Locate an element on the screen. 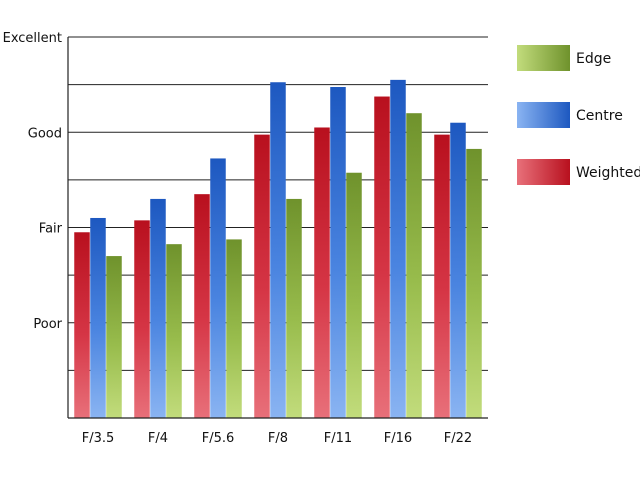 The image size is (640, 480). x-tick-label: F/4 is located at coordinates (158, 438).